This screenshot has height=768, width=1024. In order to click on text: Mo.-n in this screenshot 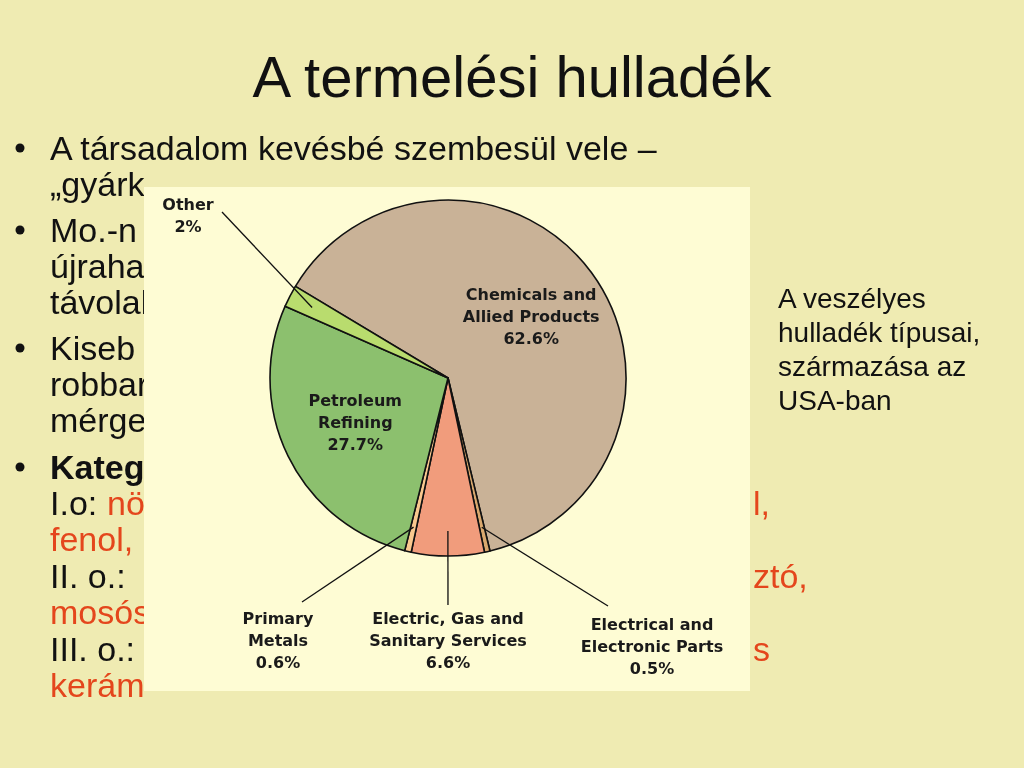, I will do `click(93, 230)`.